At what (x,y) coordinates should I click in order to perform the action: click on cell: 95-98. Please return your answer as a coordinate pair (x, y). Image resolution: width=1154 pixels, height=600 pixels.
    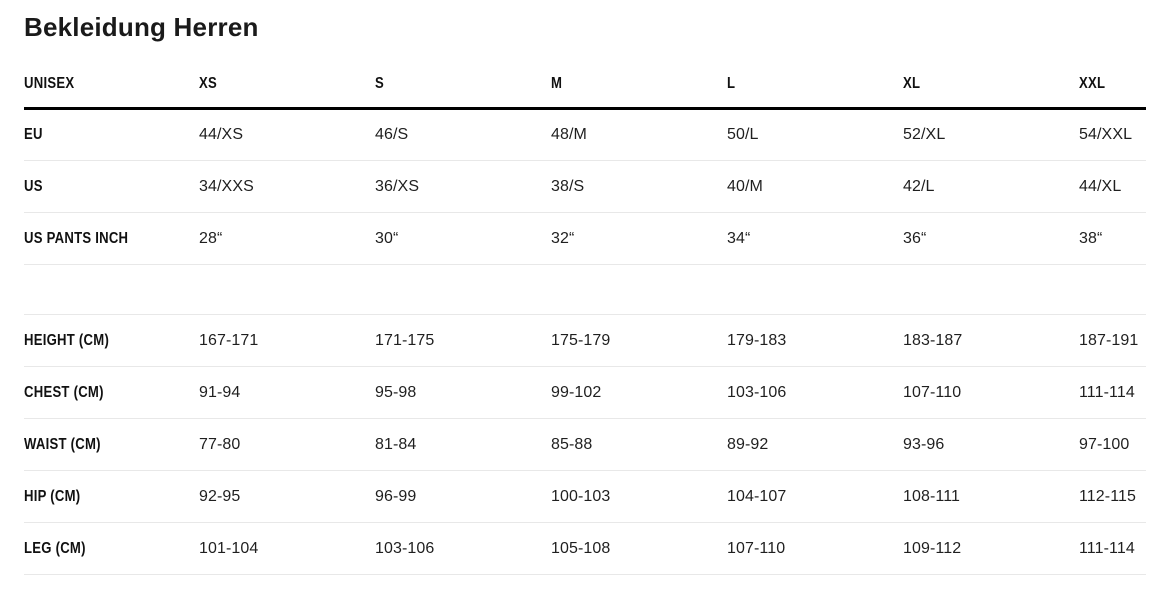
    Looking at the image, I should click on (463, 393).